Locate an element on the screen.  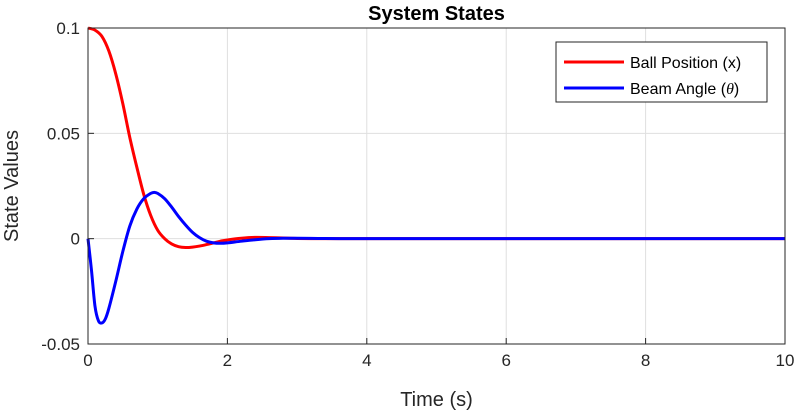
y-tick-label: 0.05 is located at coordinates (63, 133).